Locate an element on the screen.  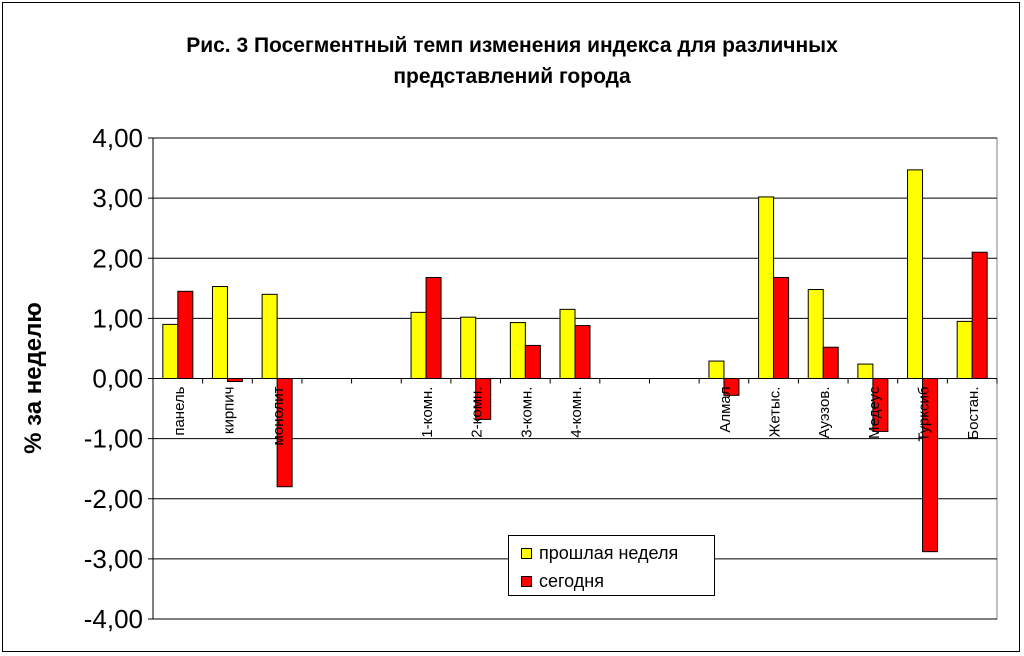
legend-label-0: прошлая неделя is located at coordinates (609, 552).